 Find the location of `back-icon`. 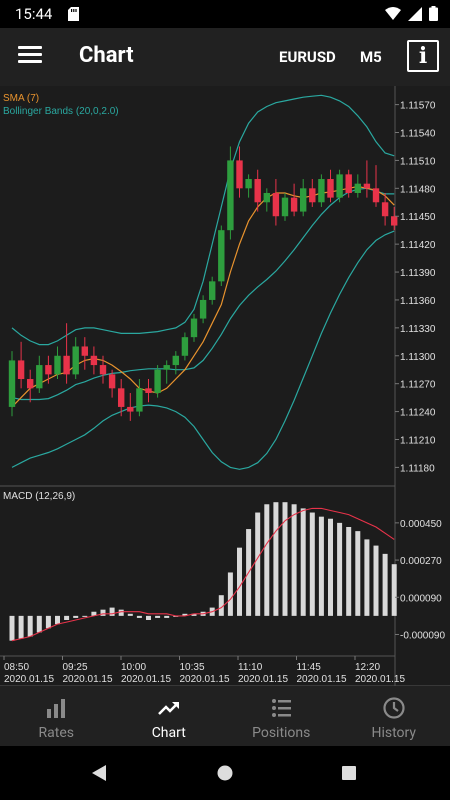

back-icon is located at coordinates (99, 773).